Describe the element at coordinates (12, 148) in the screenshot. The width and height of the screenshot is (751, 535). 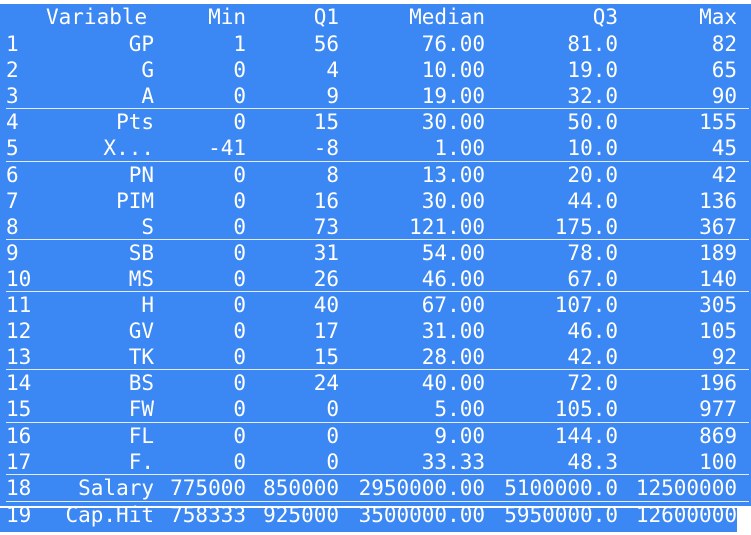
I see `row-index: 5` at that location.